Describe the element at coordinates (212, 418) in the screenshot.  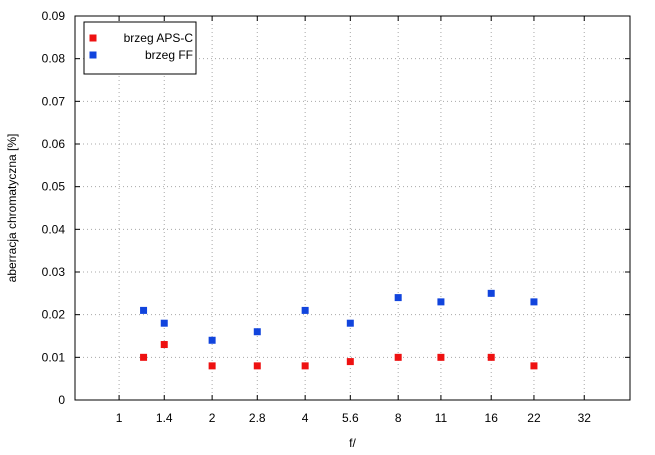
I see `x-tick-label: 2` at that location.